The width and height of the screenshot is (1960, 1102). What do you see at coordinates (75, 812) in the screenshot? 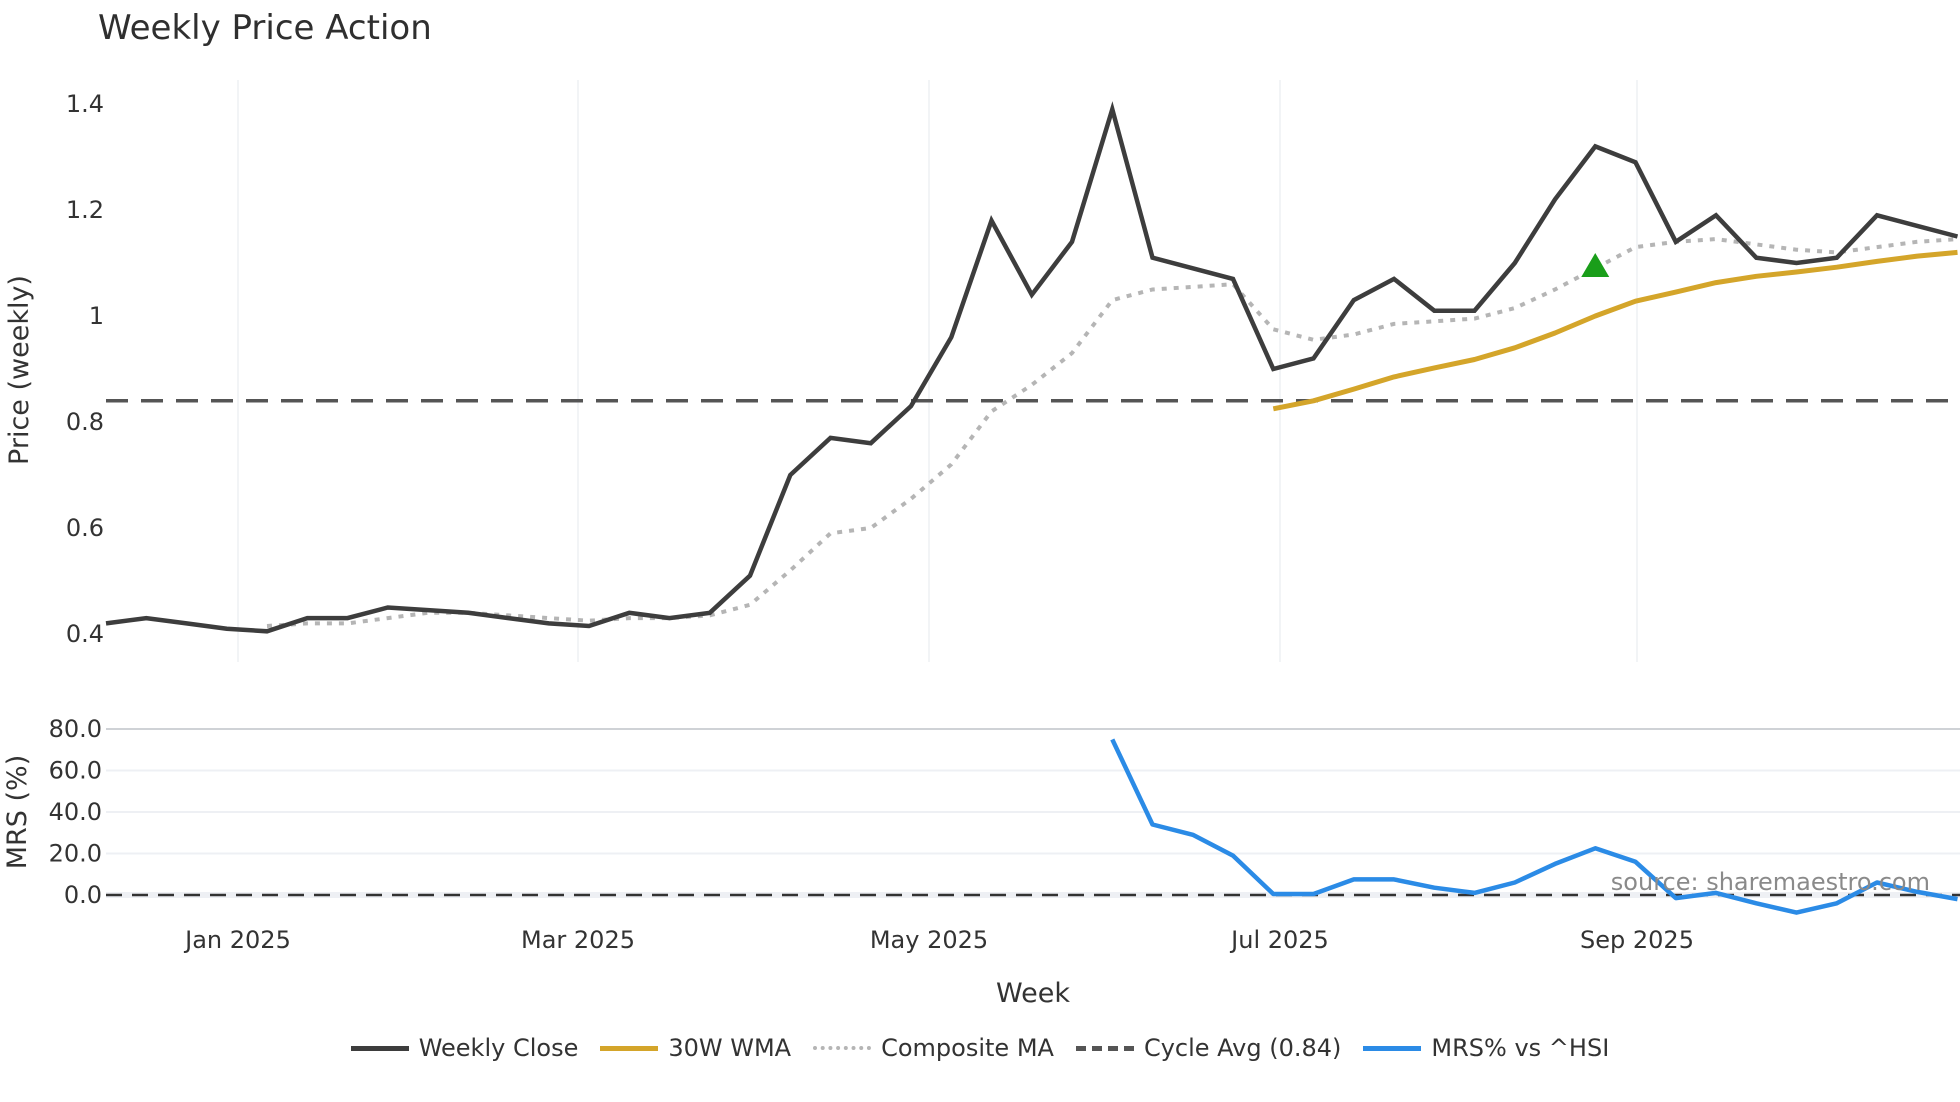
I see `mrs-tick-label: 40.0` at bounding box center [75, 812].